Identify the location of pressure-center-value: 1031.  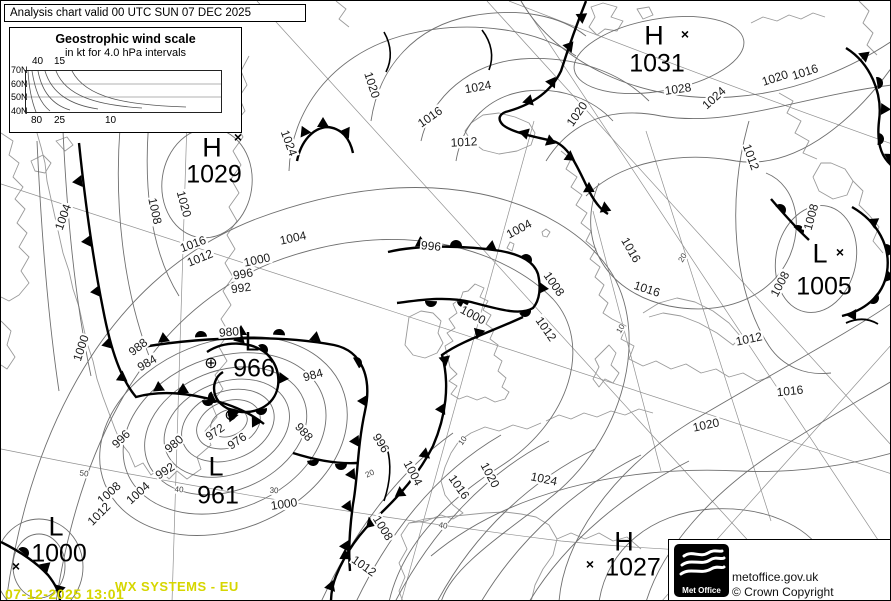
(657, 63).